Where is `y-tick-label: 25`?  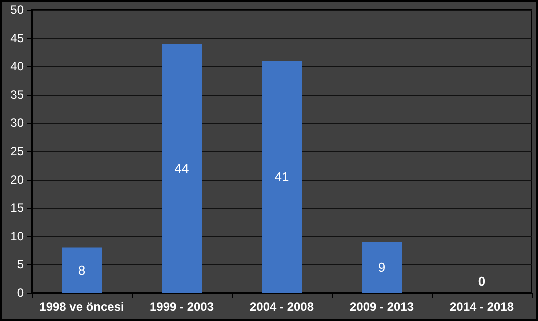 y-tick-label: 25 is located at coordinates (17, 151).